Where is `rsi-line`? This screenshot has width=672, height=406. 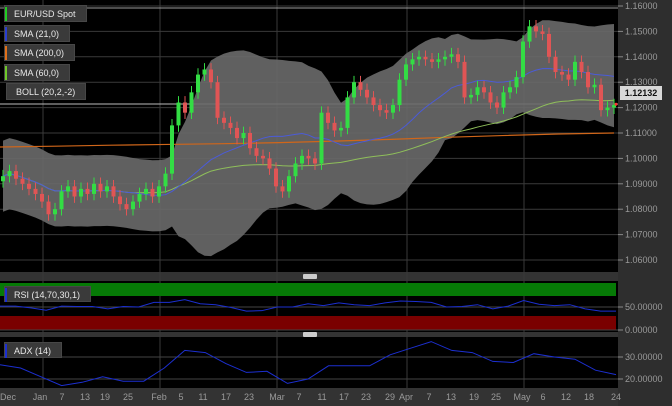
rsi-line is located at coordinates (308, 305).